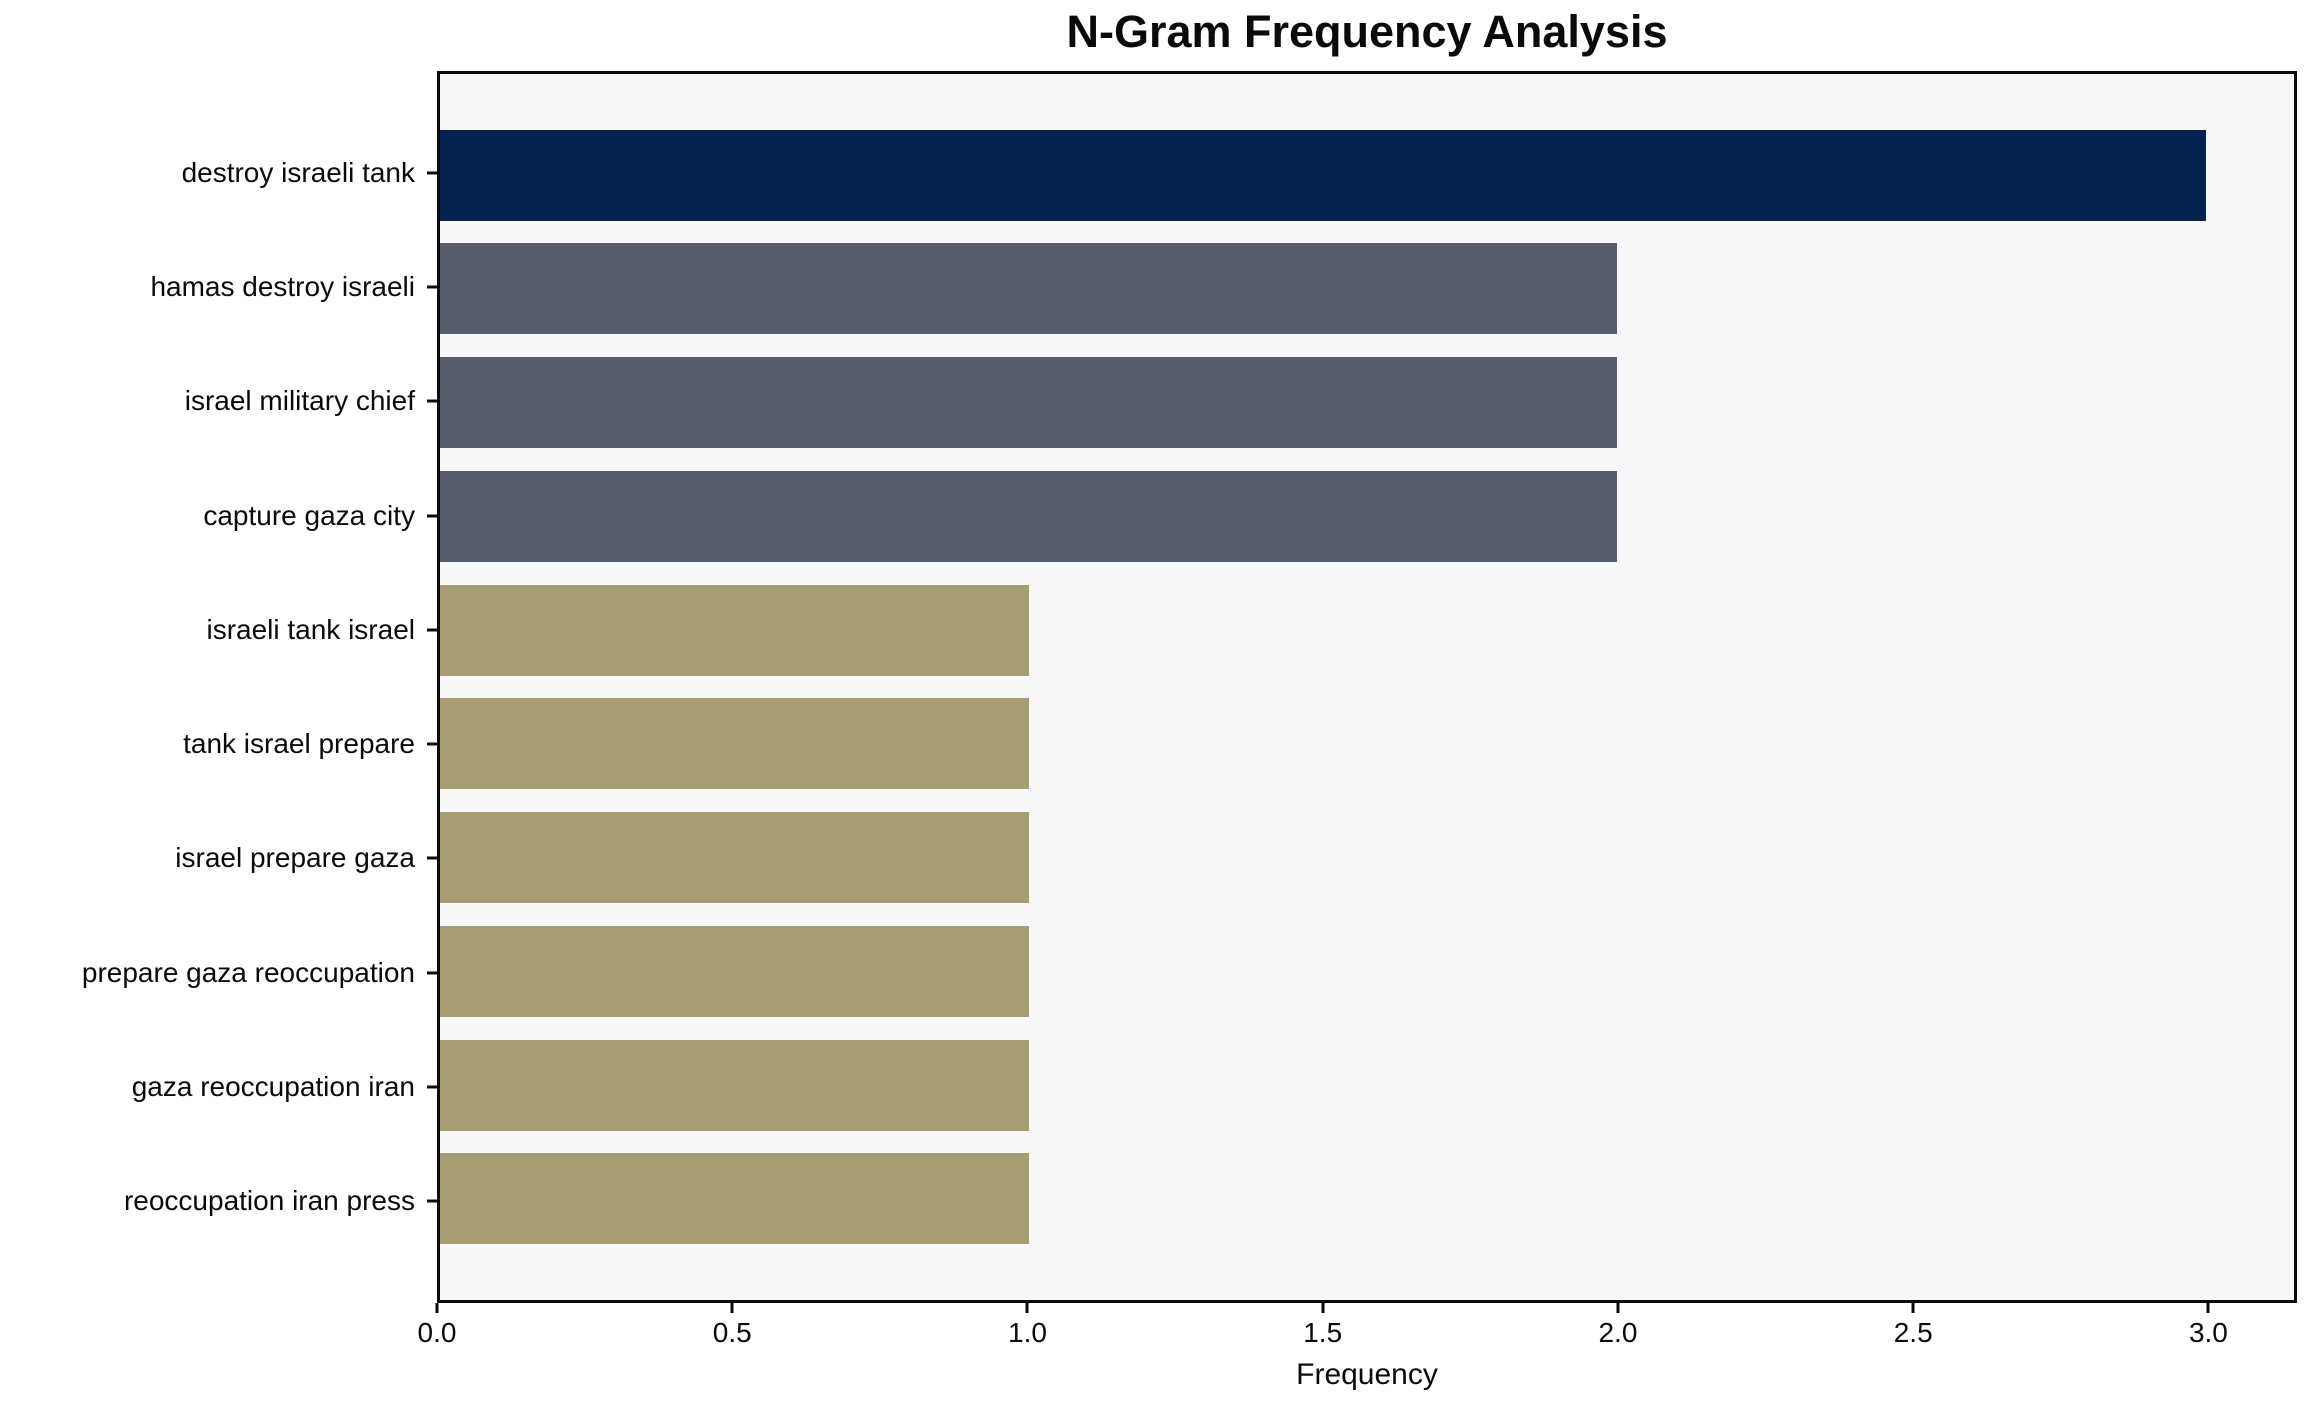  I want to click on y-tick-label: hamas destroy israeli, so click(282, 286).